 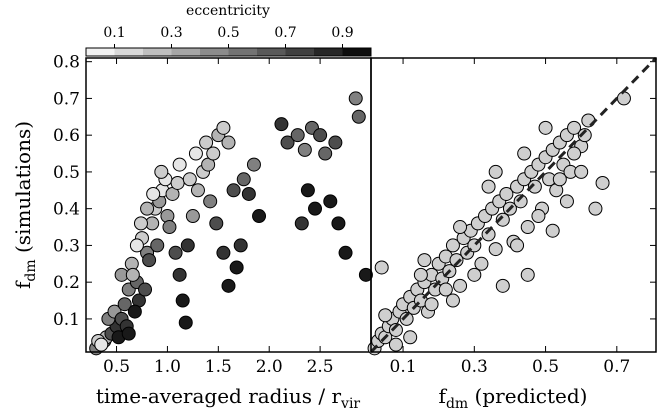 I want to click on y-tick-label: 0.7, so click(x=66, y=99).